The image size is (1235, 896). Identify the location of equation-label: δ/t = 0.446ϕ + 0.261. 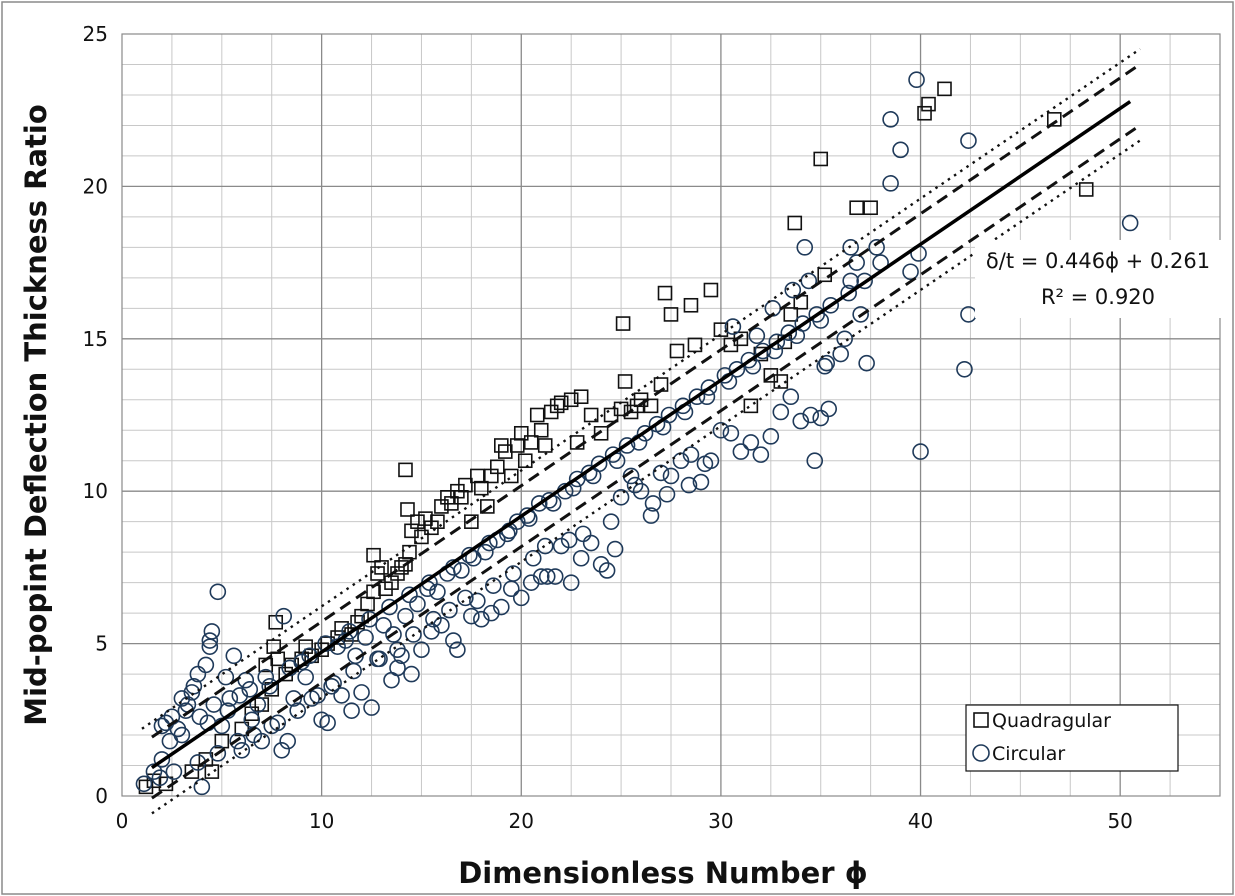
(1098, 261).